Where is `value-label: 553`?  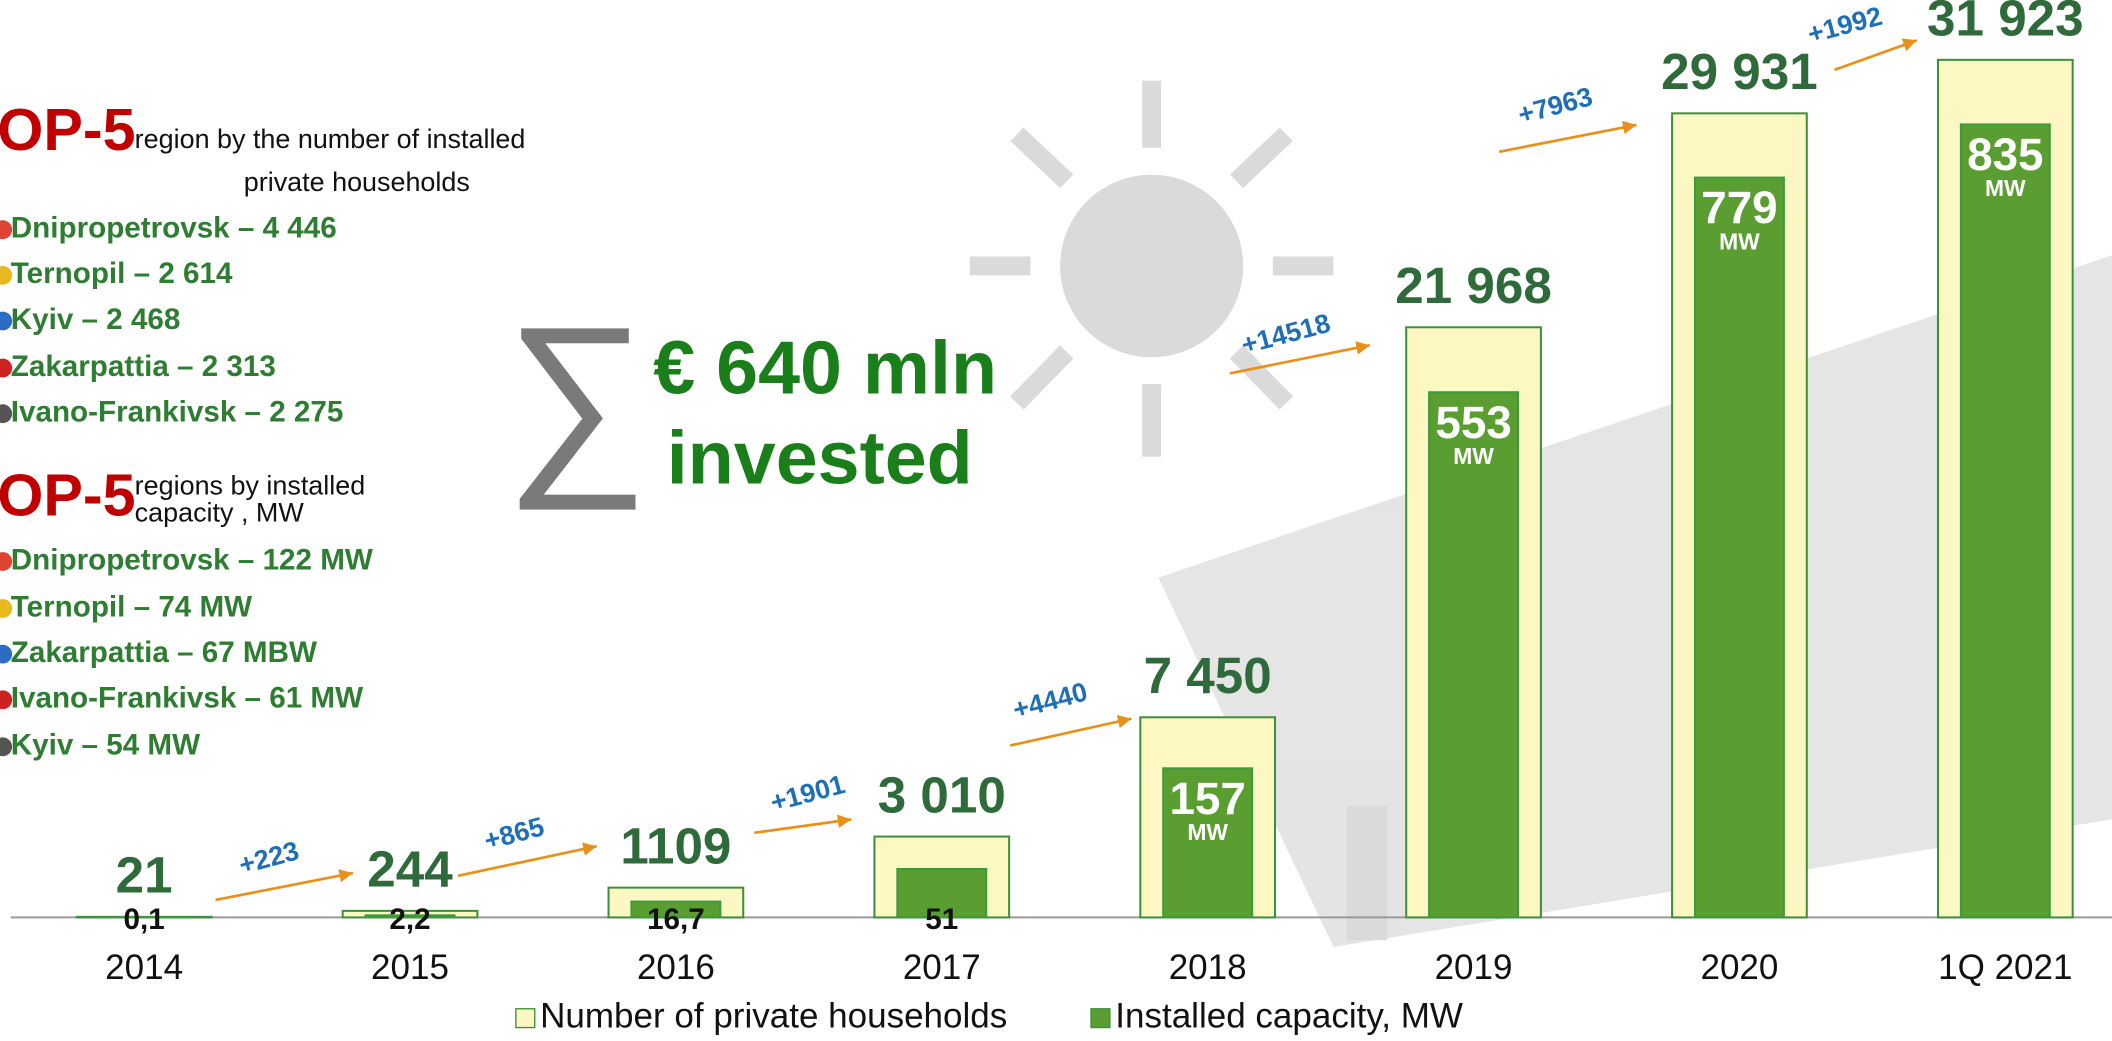 value-label: 553 is located at coordinates (1473, 422).